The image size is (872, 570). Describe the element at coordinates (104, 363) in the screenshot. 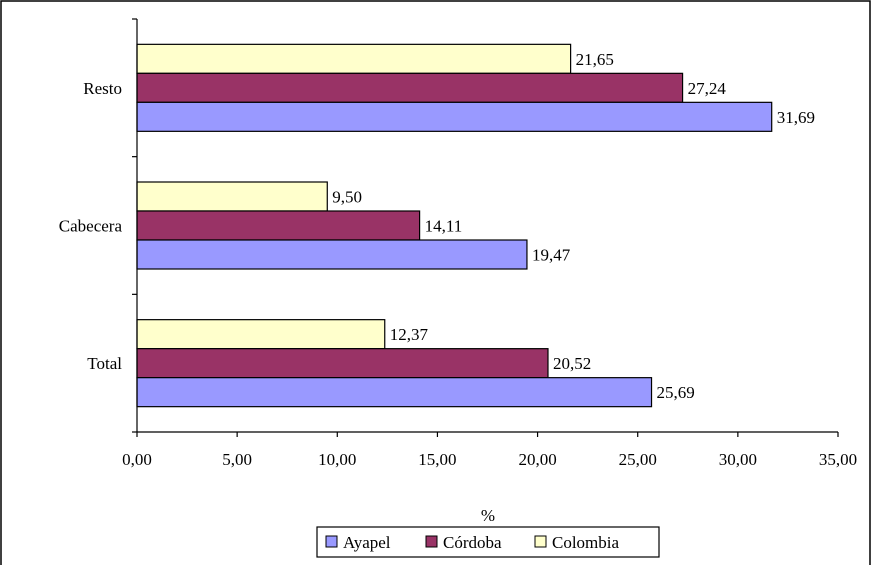

I see `category-label-total: Total` at that location.